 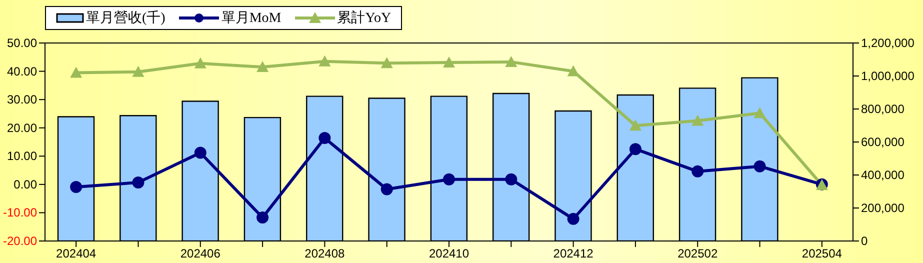 I want to click on y-tick-label: 40.00, so click(x=22, y=71).